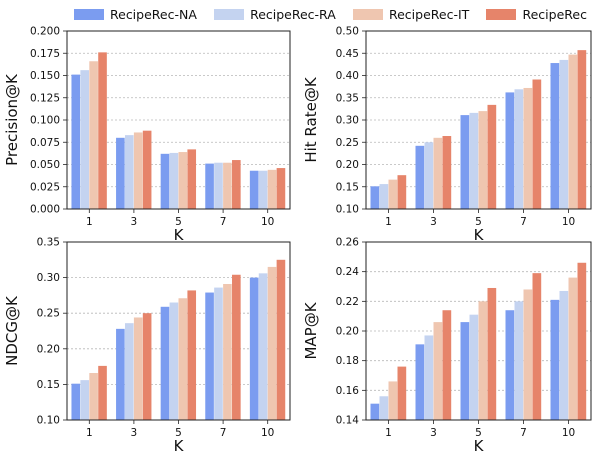 The image size is (597, 452). I want to click on legend-item: RecipeRec-IT, so click(411, 14).